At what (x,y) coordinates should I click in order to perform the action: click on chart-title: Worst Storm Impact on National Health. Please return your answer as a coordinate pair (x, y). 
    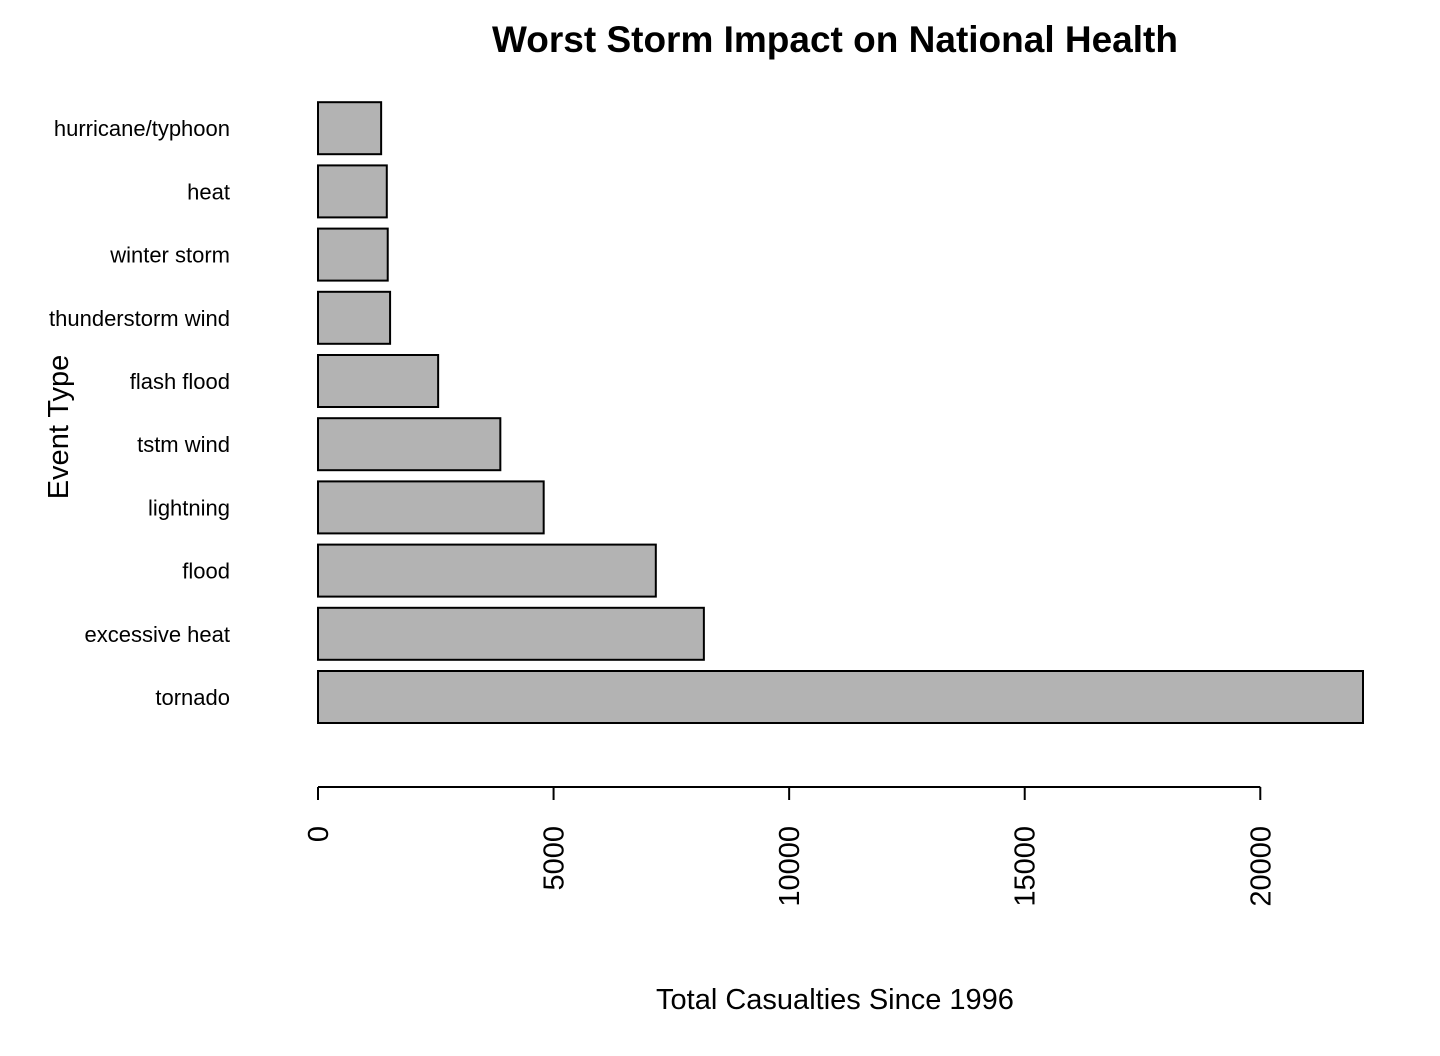
    Looking at the image, I should click on (835, 39).